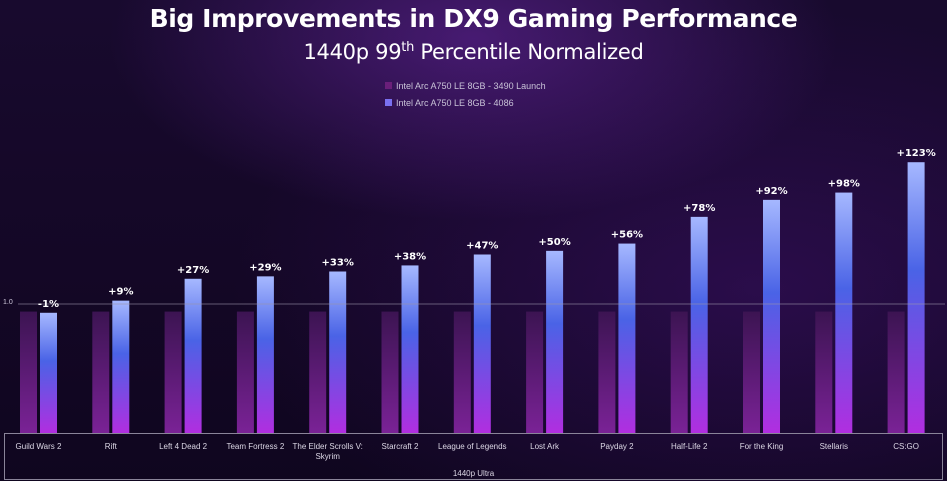 This screenshot has height=481, width=947. I want to click on bar-4086-lost-ark, so click(555, 341).